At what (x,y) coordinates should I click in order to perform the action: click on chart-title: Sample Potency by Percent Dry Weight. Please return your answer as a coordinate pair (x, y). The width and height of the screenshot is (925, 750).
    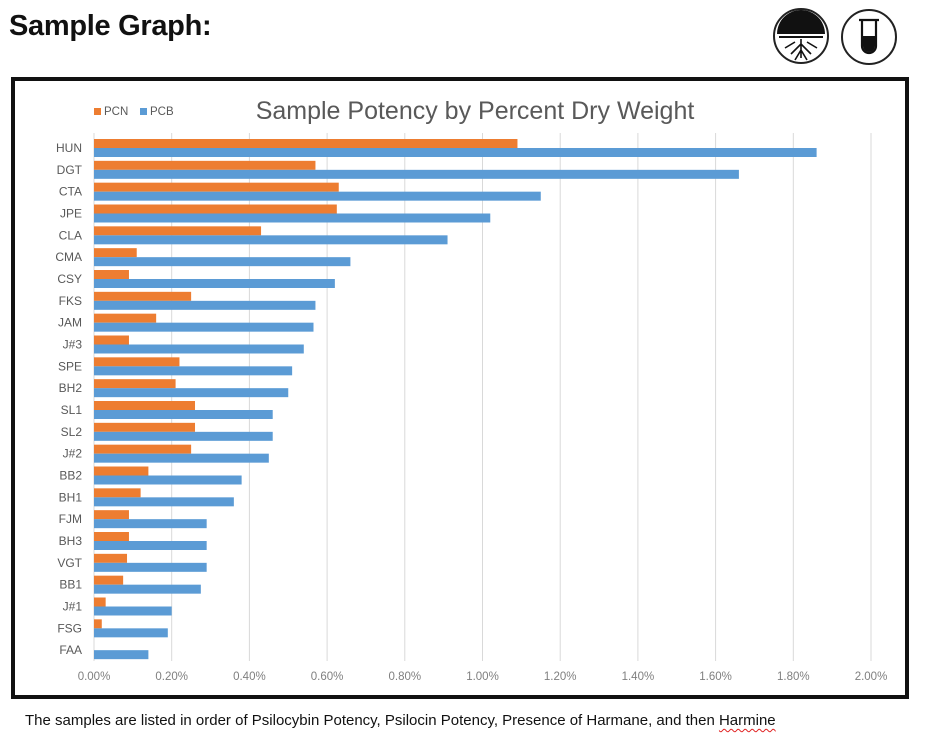
    Looking at the image, I should click on (475, 111).